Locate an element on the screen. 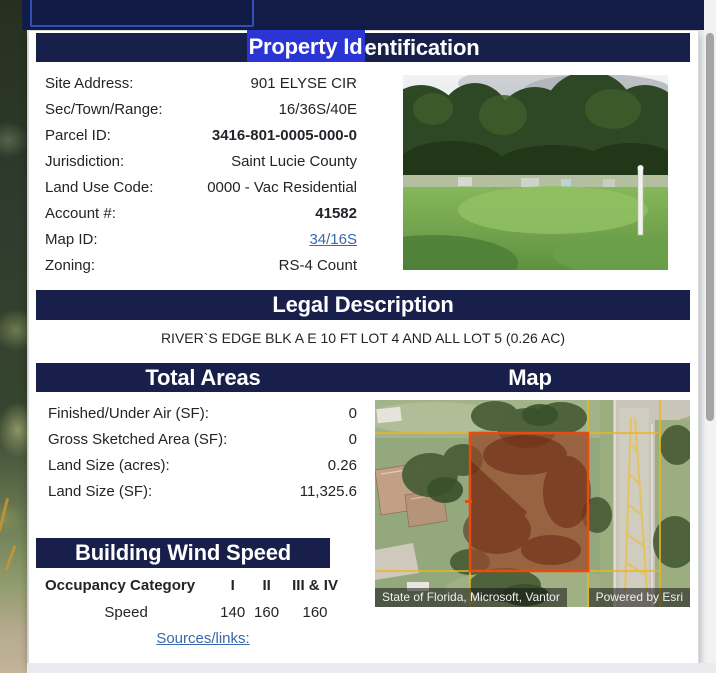  selected-header-text: Property Id is located at coordinates (305, 45).